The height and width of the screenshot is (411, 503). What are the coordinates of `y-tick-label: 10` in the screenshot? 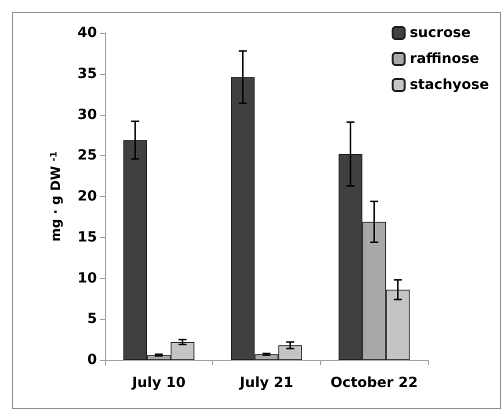 It's located at (88, 278).